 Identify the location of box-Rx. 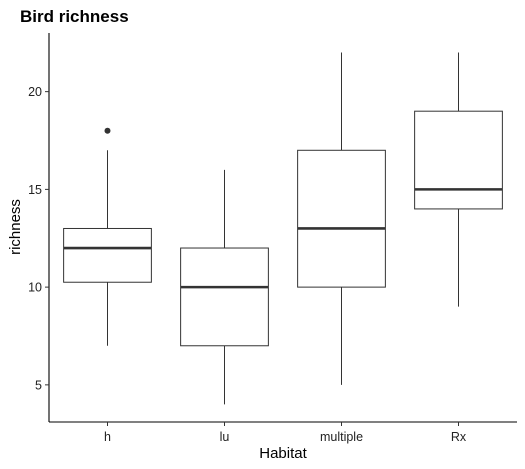
(458, 160).